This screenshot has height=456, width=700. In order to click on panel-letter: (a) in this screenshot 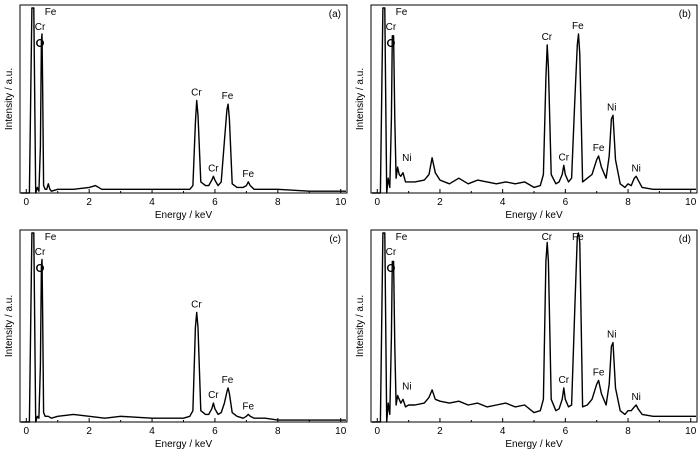, I will do `click(335, 14)`.